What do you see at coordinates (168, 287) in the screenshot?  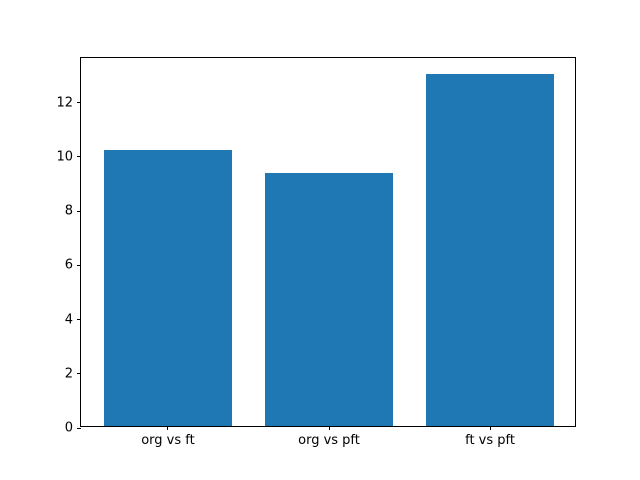 I see `bar-org-vs-ft` at bounding box center [168, 287].